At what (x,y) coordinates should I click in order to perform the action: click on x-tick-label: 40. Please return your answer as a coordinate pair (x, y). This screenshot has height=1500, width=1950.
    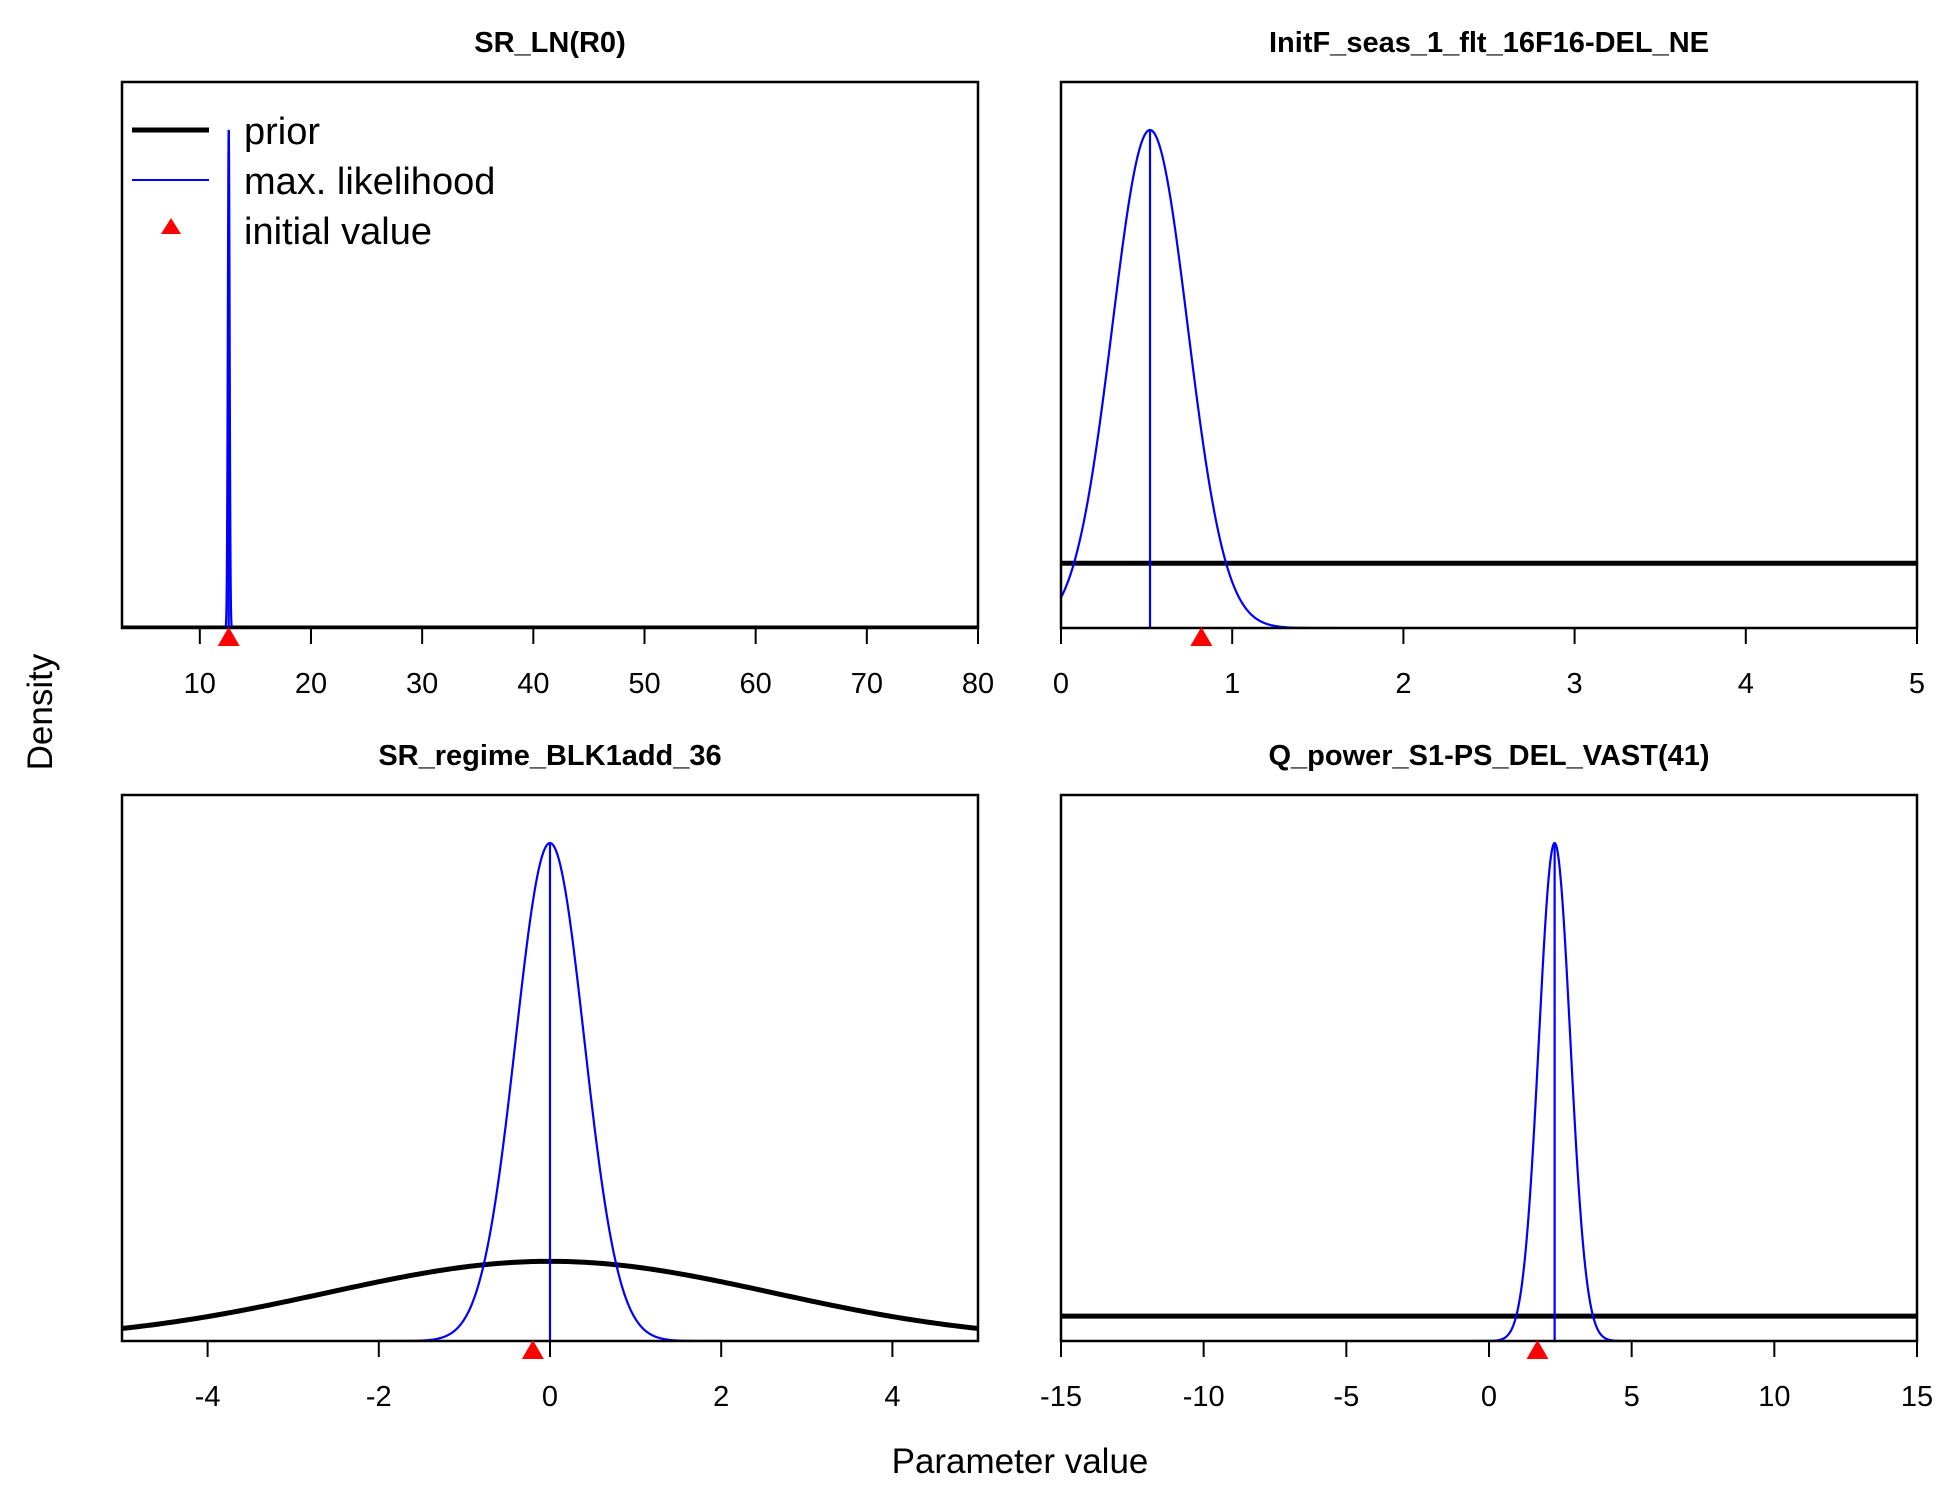
    Looking at the image, I should click on (533, 684).